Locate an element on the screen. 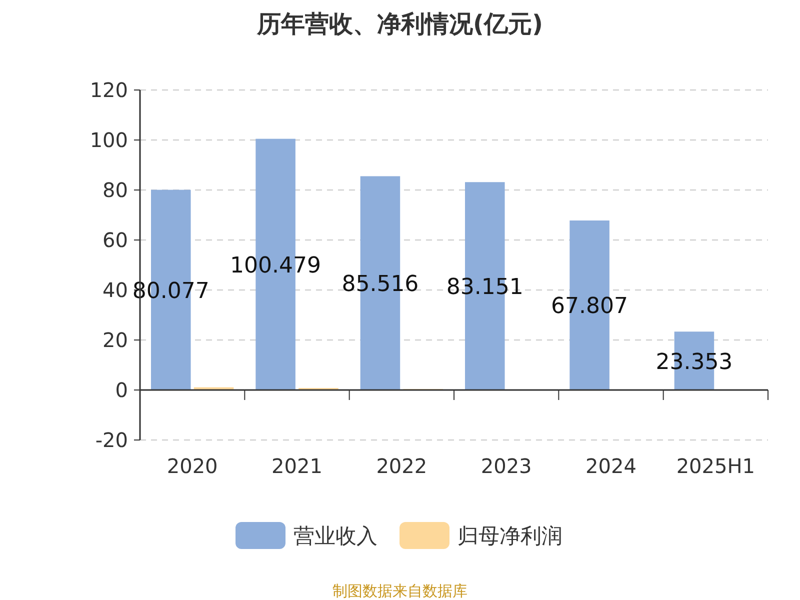  y-tick-label: 60 is located at coordinates (115, 240).